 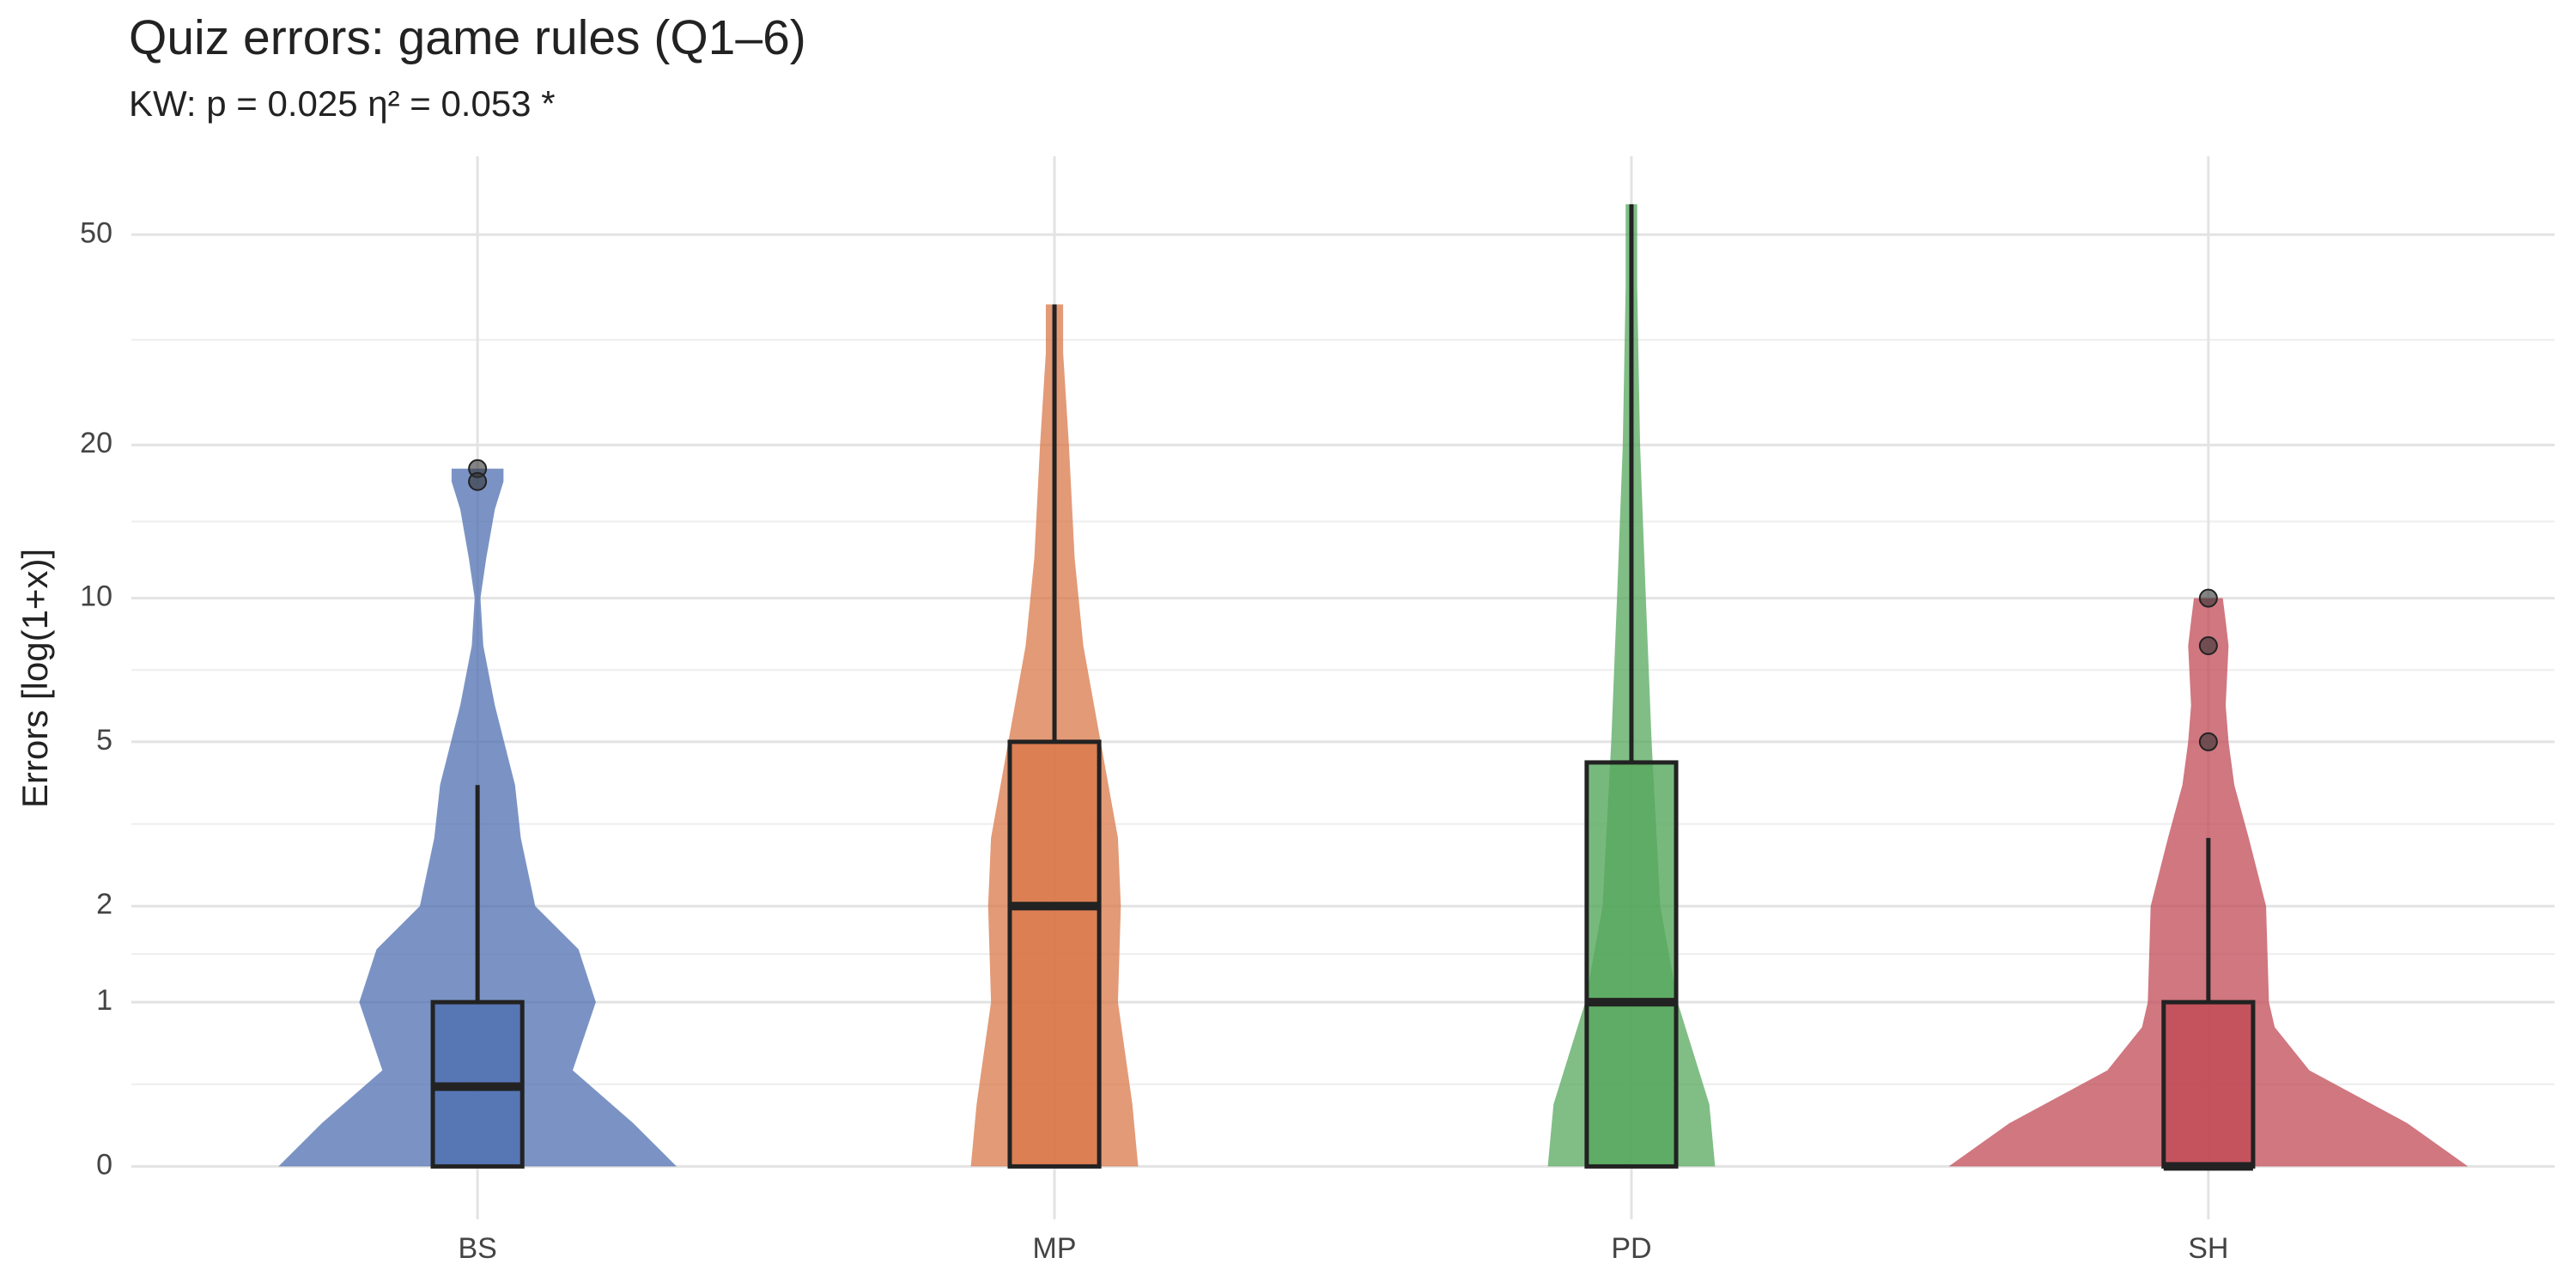 I want to click on y-tick-label: 5, so click(x=104, y=740).